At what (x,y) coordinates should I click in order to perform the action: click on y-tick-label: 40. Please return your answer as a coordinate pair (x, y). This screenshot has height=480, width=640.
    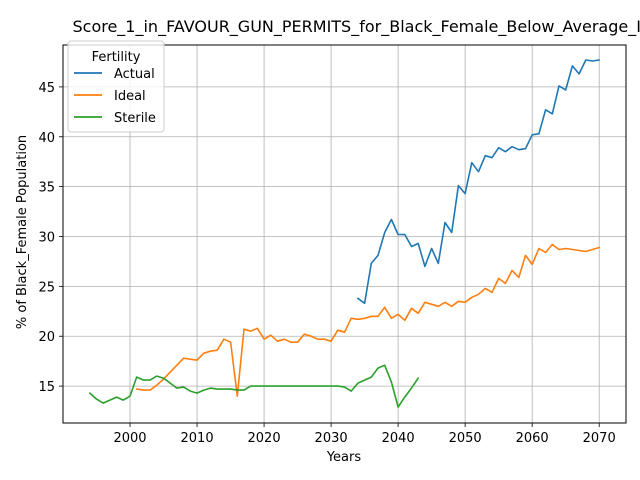
    Looking at the image, I should click on (46, 138).